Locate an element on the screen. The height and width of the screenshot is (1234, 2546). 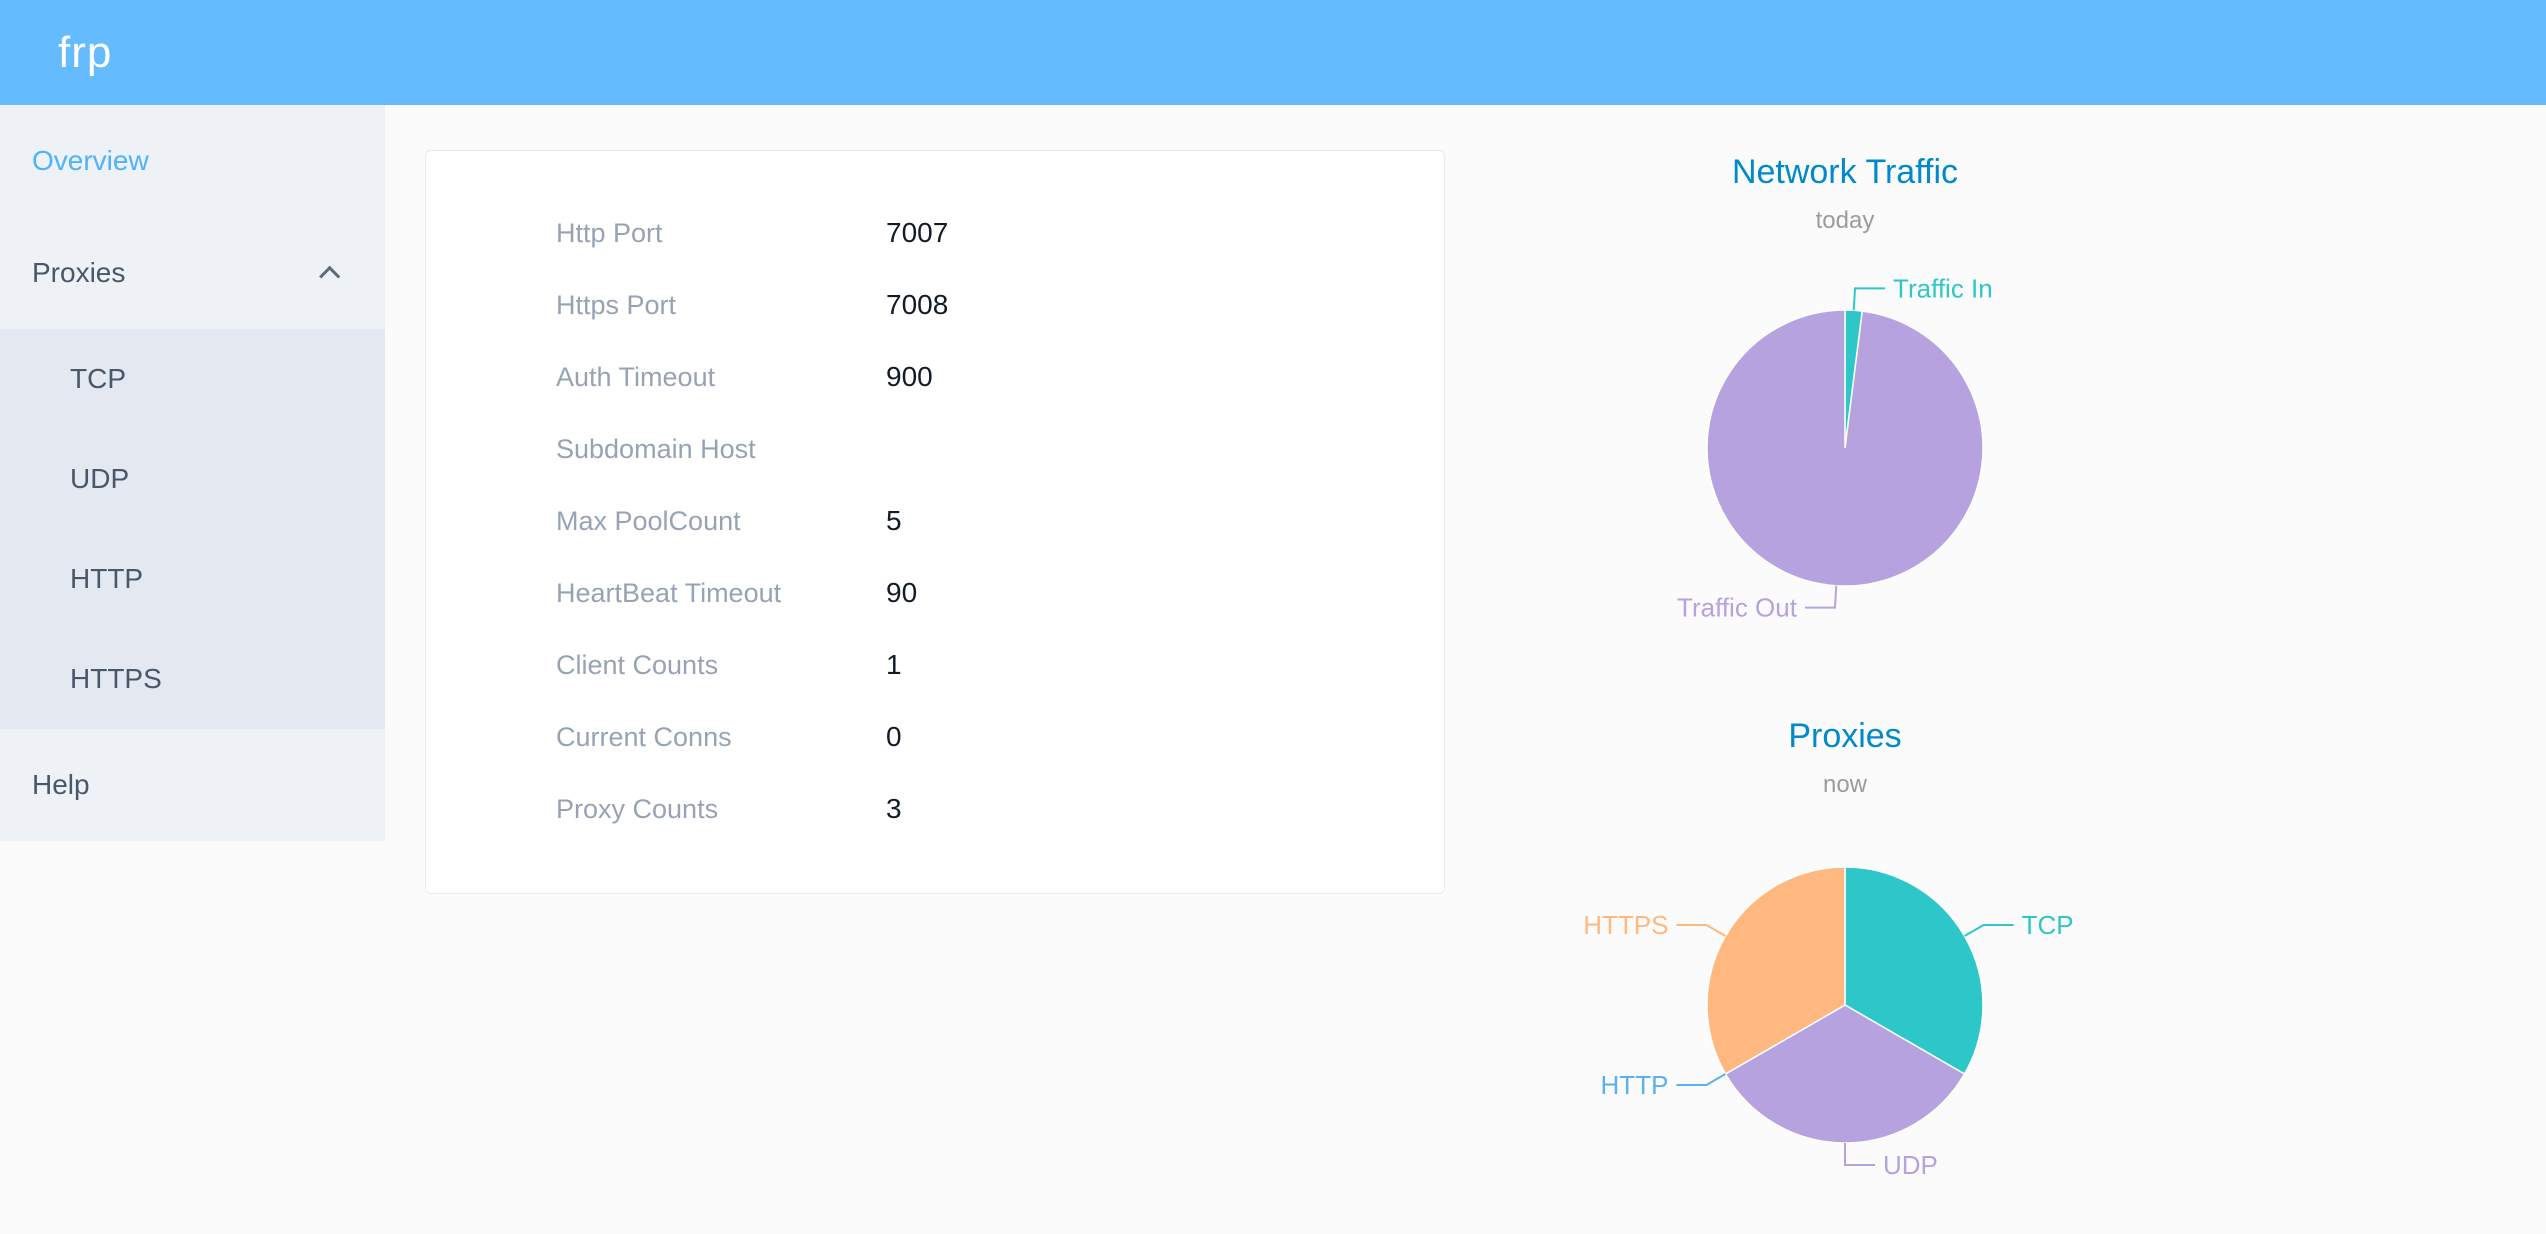
sidebar-item-label: Overview is located at coordinates (90, 160).